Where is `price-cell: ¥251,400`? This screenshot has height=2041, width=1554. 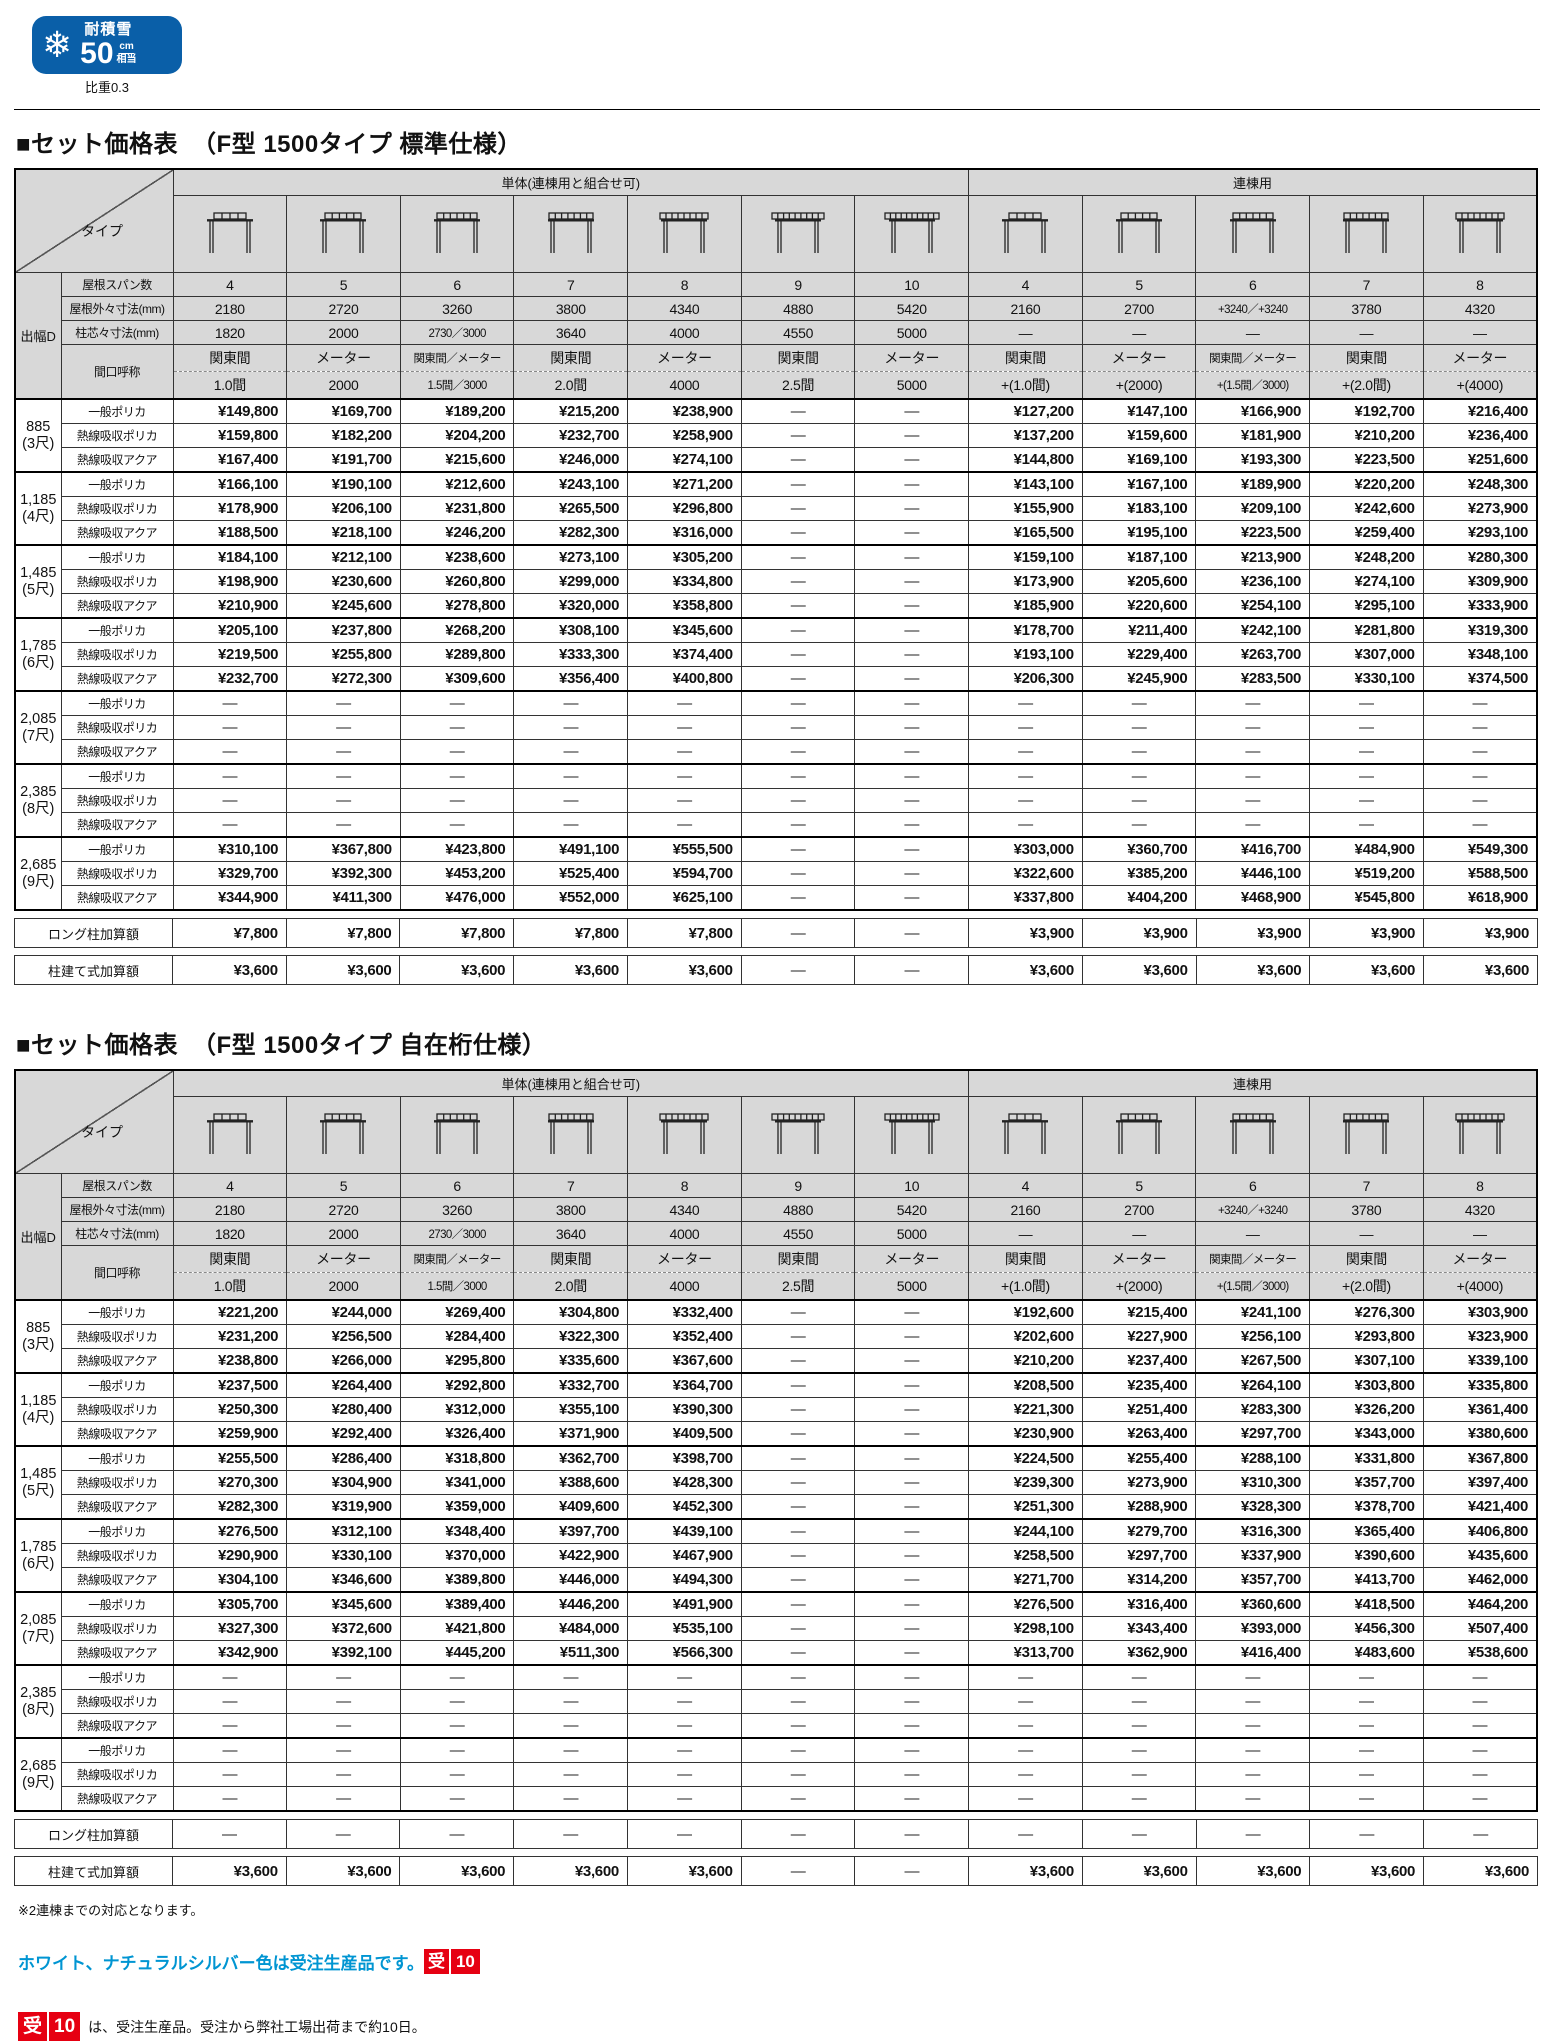
price-cell: ¥251,400 is located at coordinates (1139, 1409).